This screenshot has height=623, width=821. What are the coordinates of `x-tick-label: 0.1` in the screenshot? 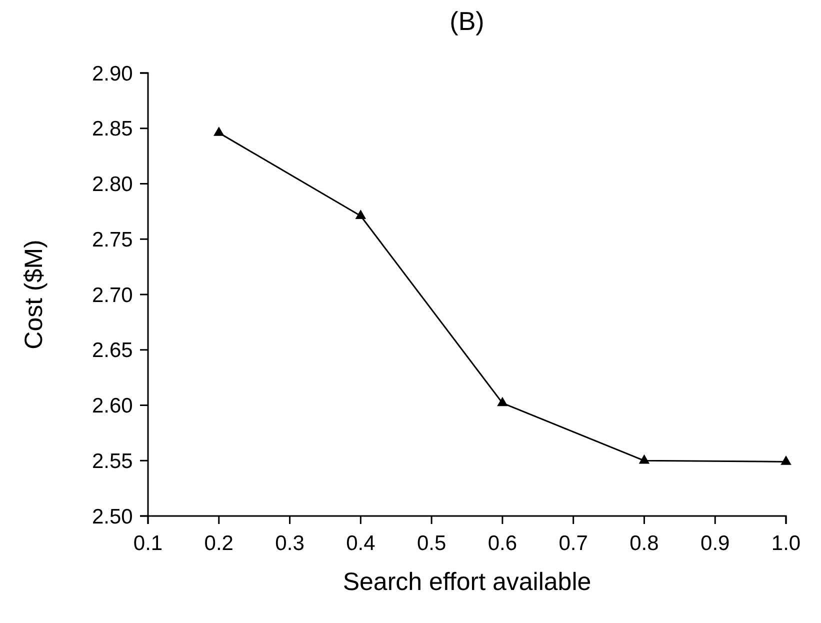 It's located at (148, 544).